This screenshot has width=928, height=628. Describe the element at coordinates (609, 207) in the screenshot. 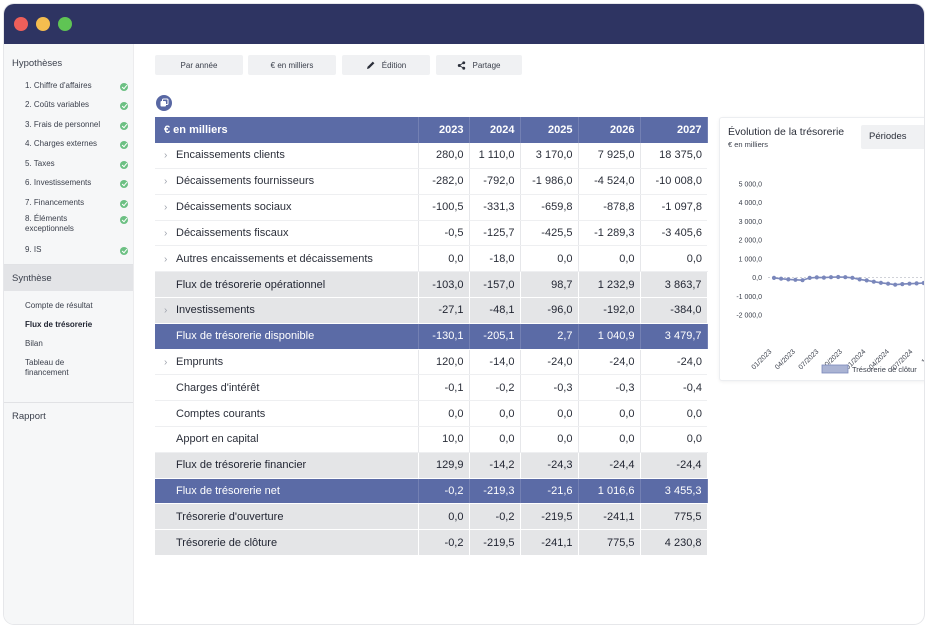

I see `table-cell: -878,8` at that location.